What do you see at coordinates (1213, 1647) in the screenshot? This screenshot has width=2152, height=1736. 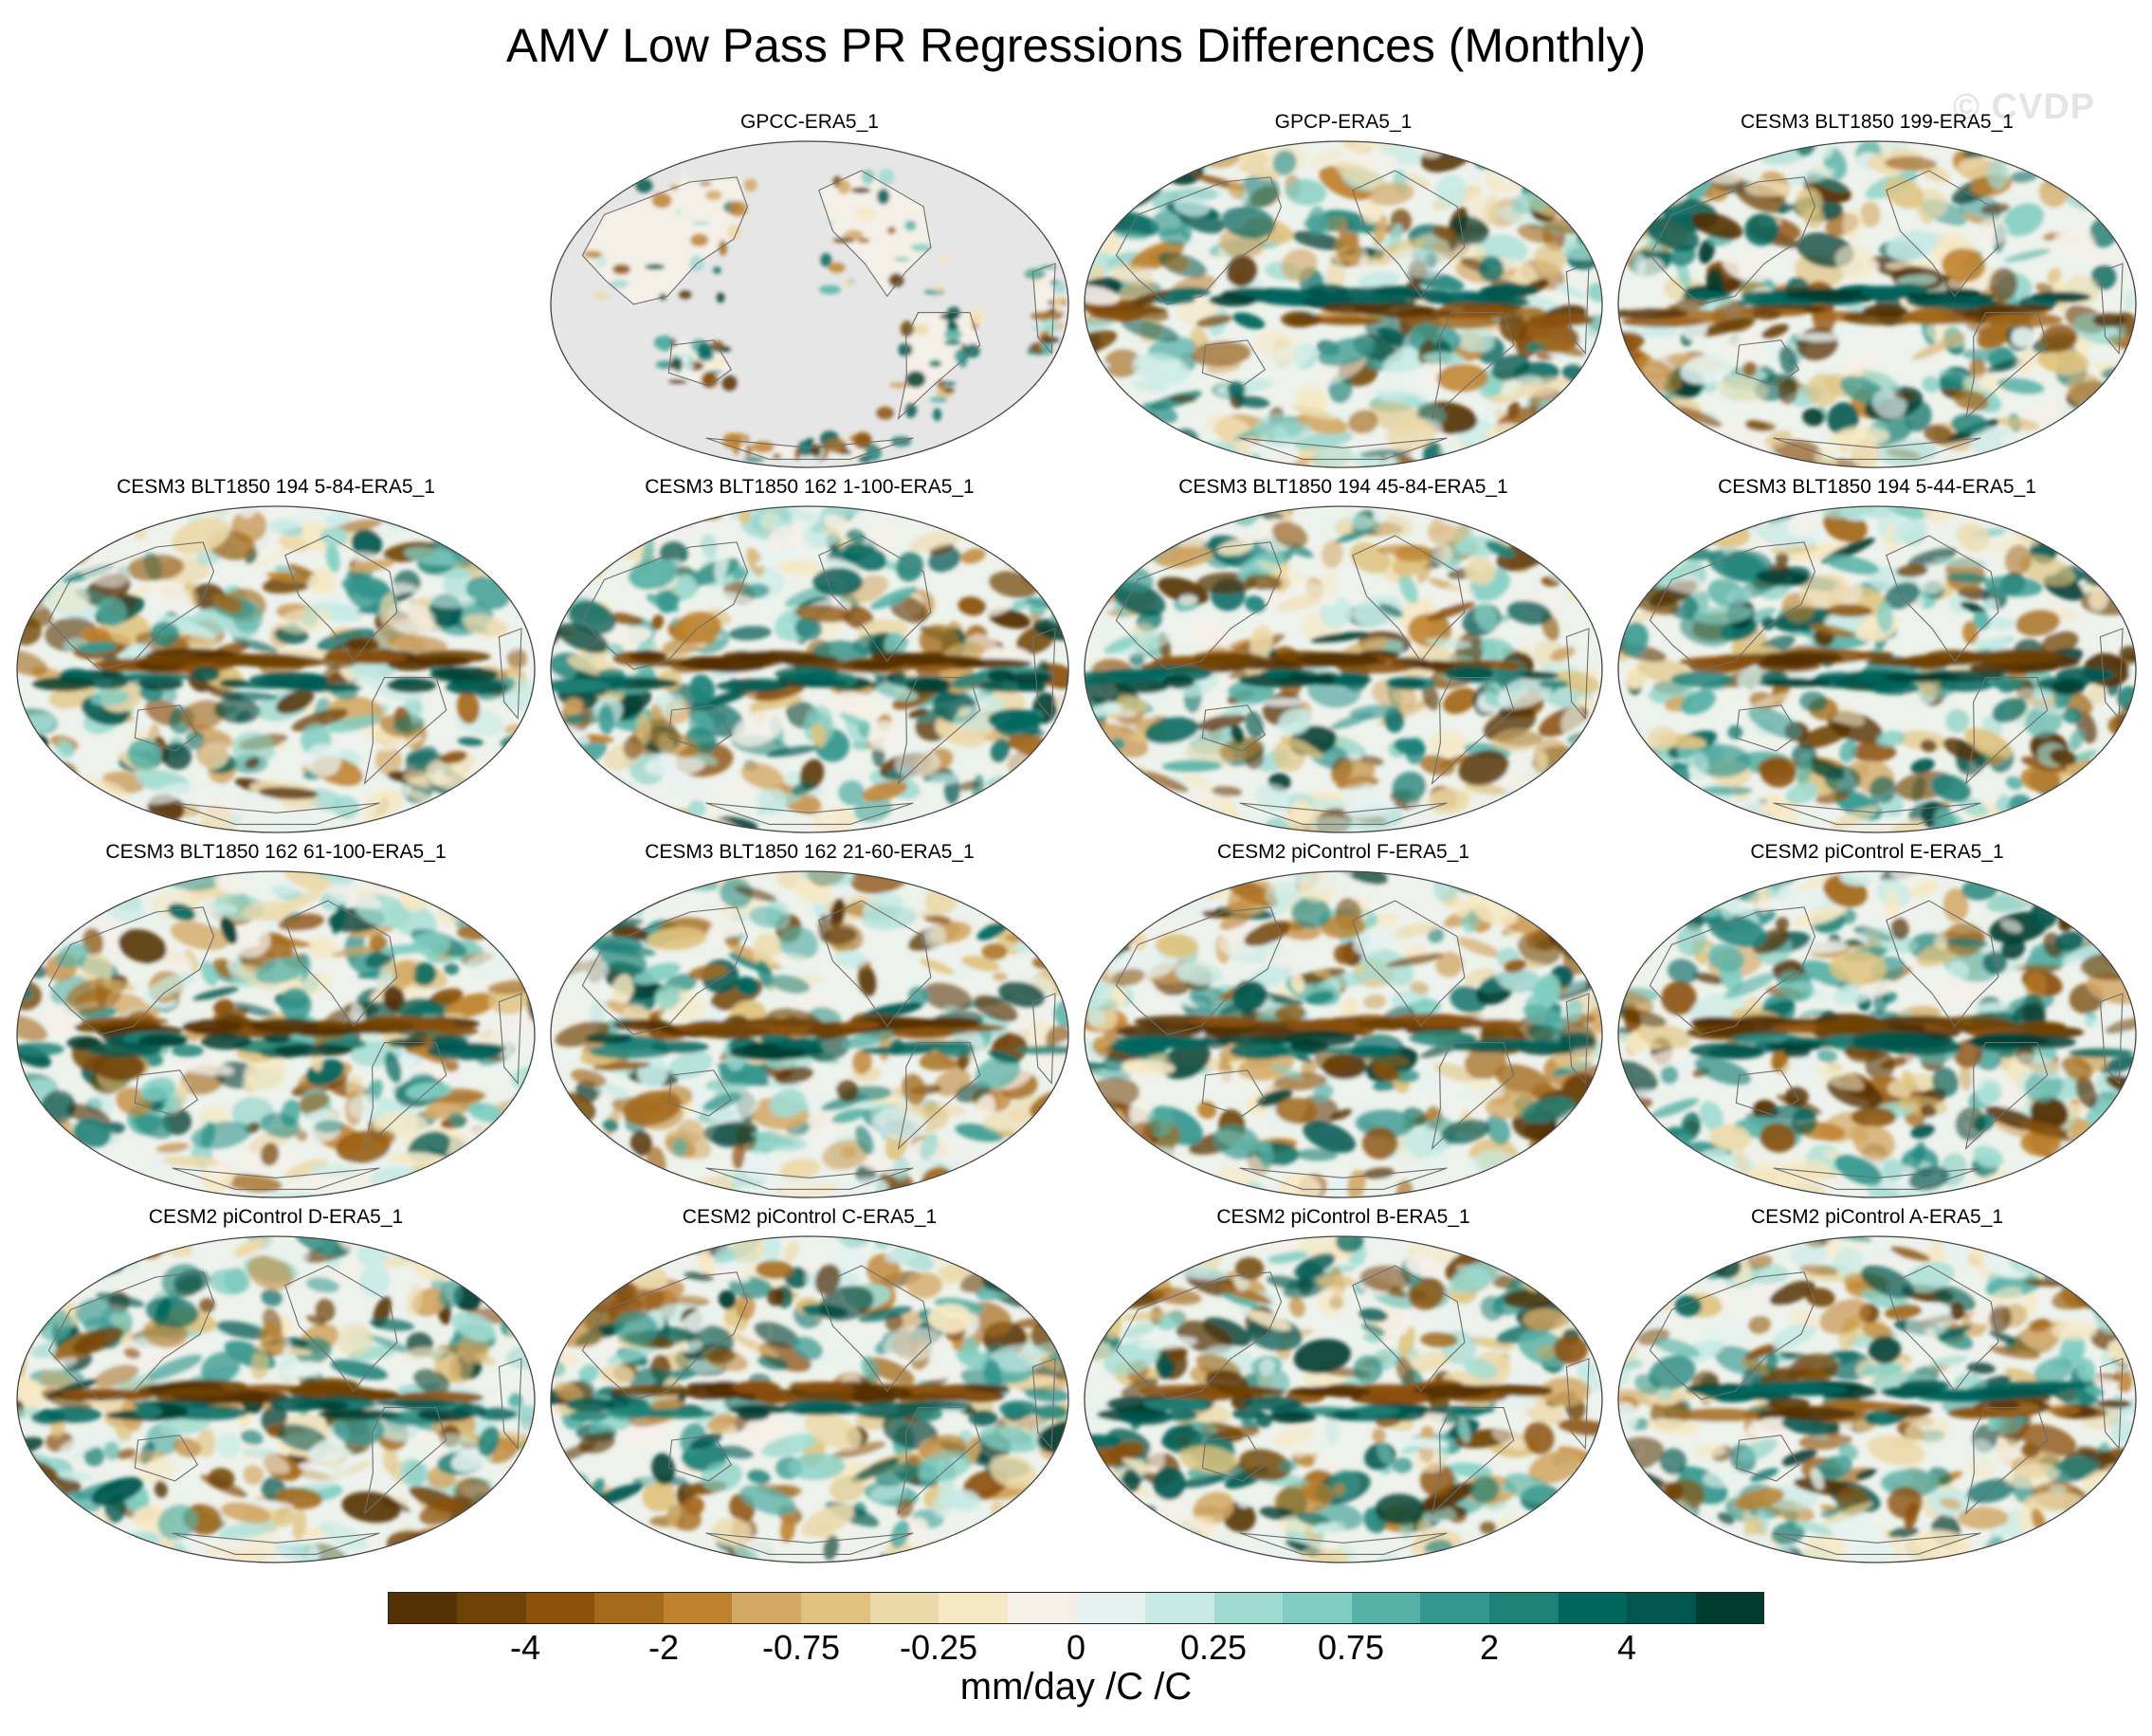 I see `colorbar-tick-label: 0.25` at bounding box center [1213, 1647].